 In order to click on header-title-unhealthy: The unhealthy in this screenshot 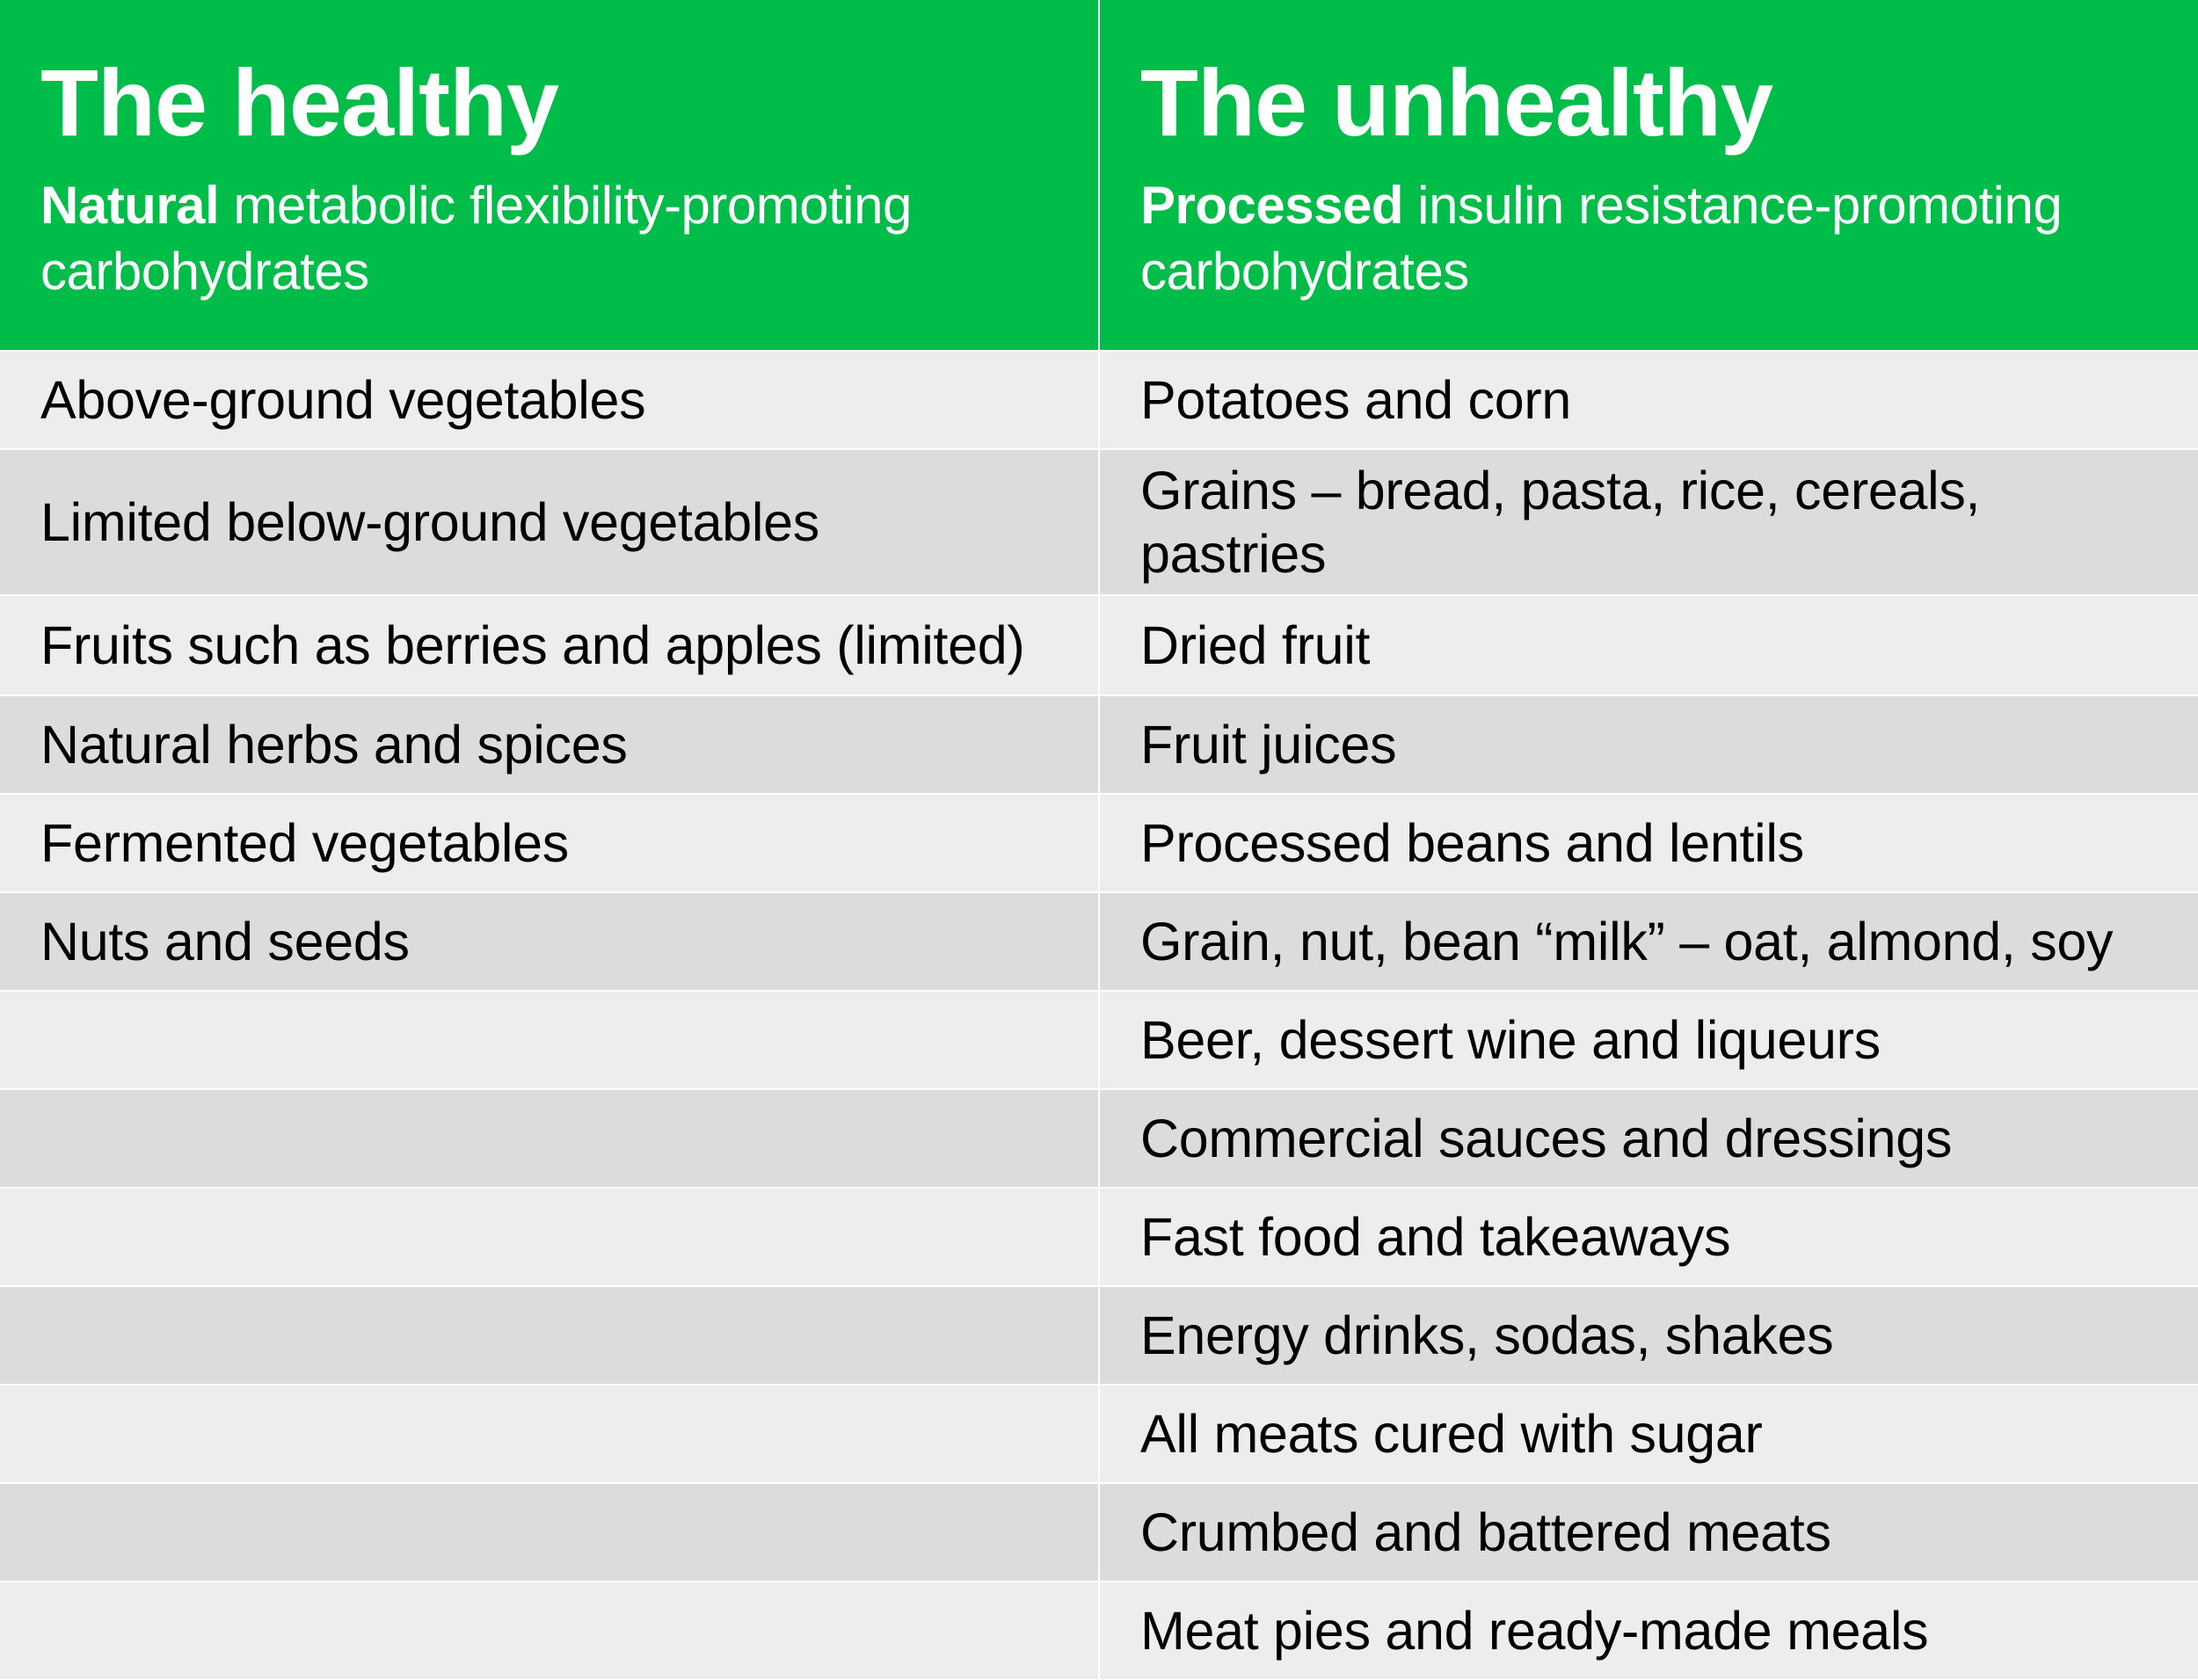, I will do `click(1456, 102)`.